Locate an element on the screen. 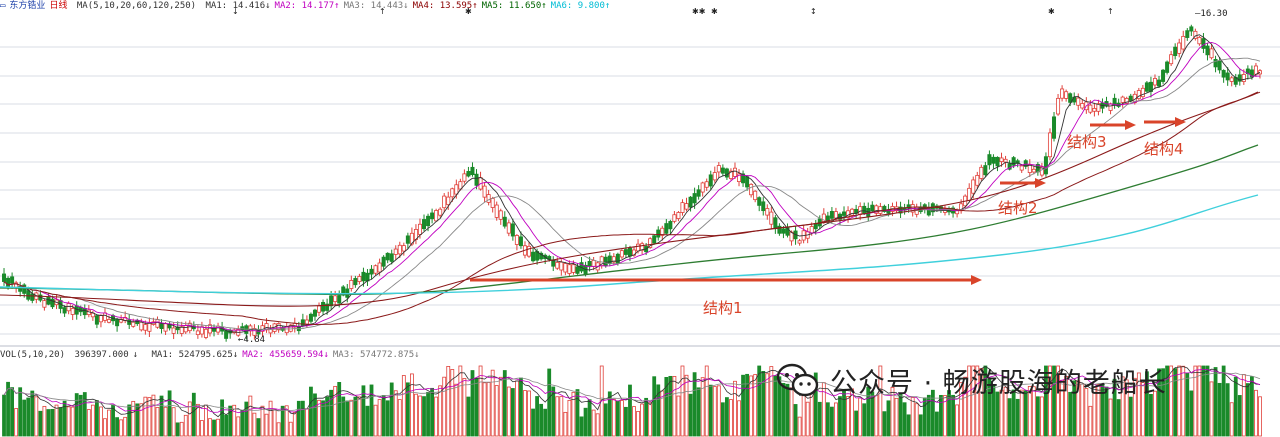  vol-ma20-line is located at coordinates (632, 392).